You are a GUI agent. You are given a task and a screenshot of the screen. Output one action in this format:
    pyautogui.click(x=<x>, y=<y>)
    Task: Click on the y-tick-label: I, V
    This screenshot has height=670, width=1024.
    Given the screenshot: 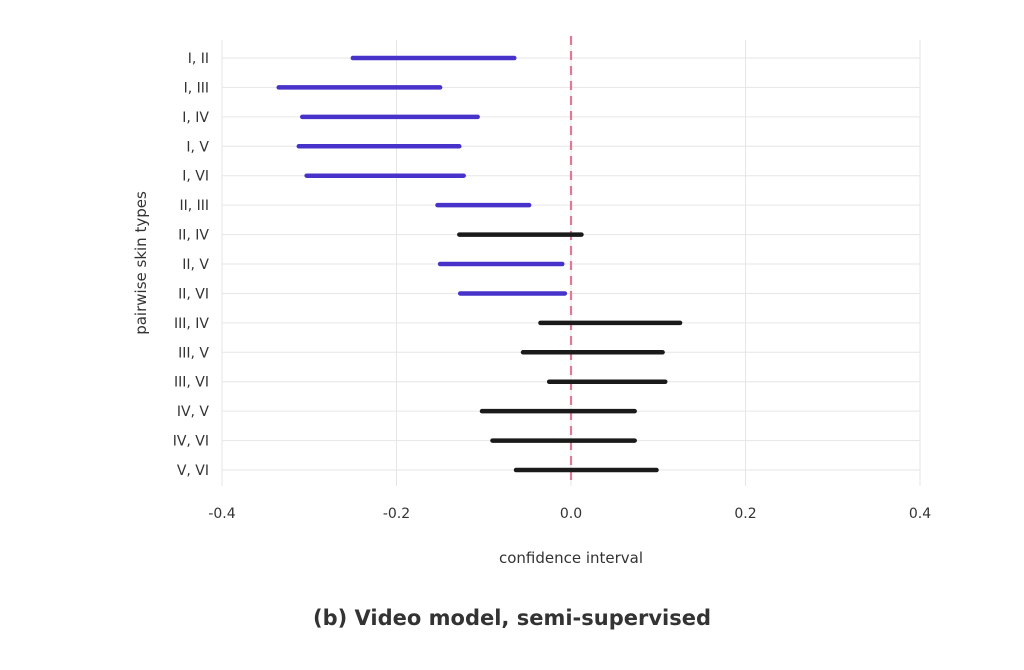 What is the action you would take?
    pyautogui.click(x=197, y=147)
    